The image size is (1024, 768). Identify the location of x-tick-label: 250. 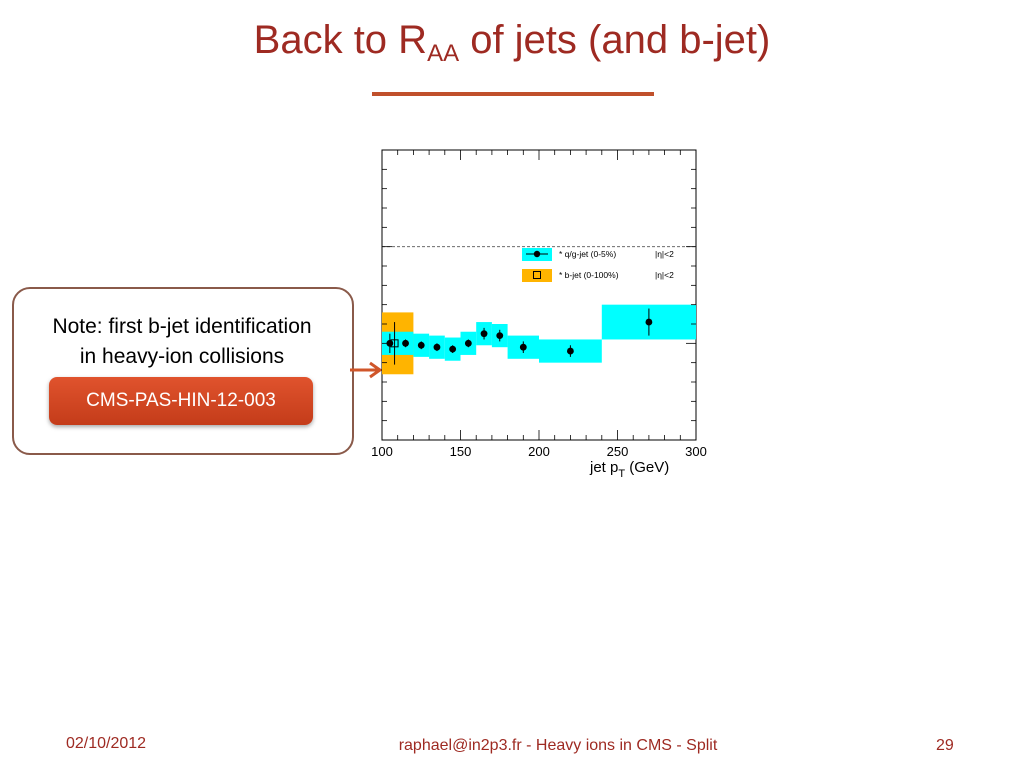
(618, 451).